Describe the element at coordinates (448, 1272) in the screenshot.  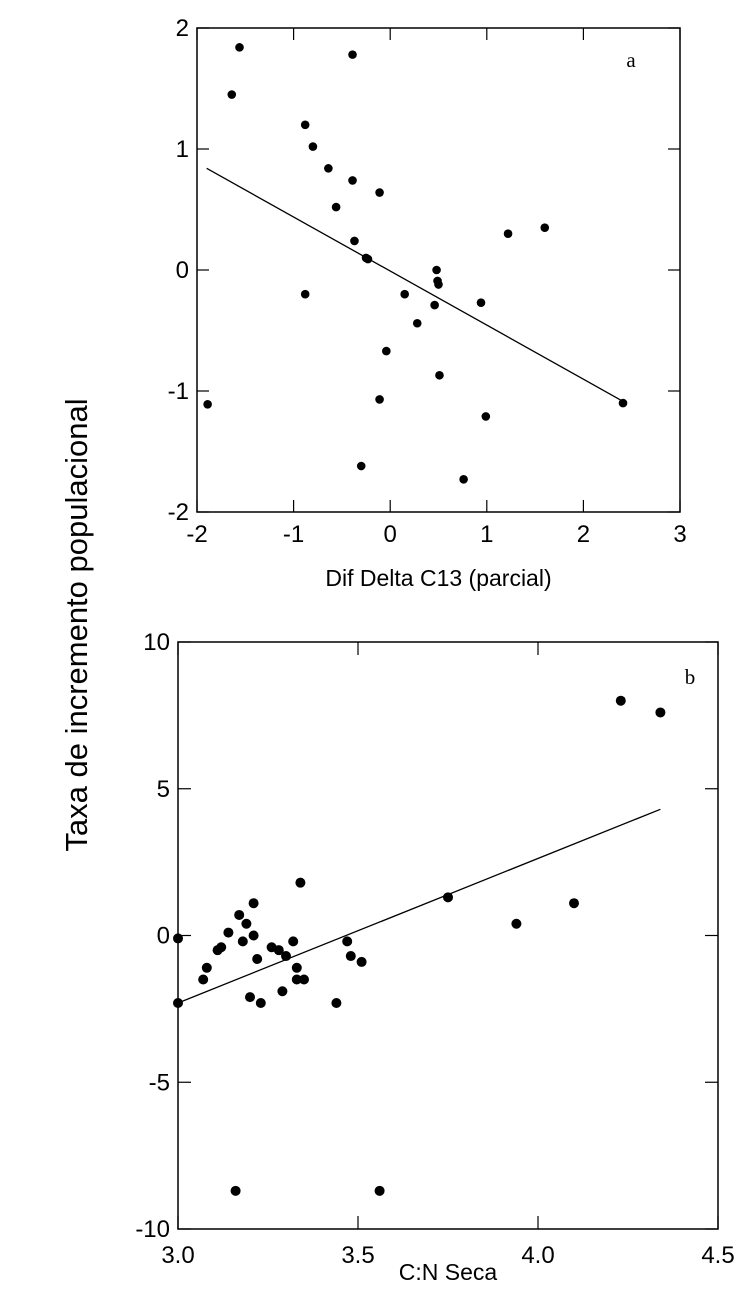
I see `x-axis-label: C:N Seca` at that location.